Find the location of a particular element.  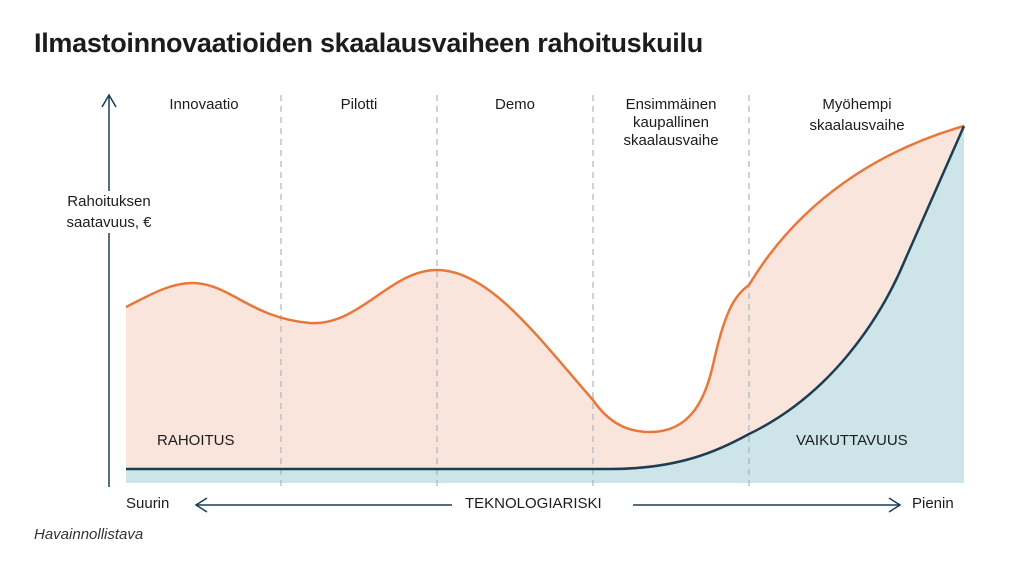

phase-label: Demo is located at coordinates (514, 104).